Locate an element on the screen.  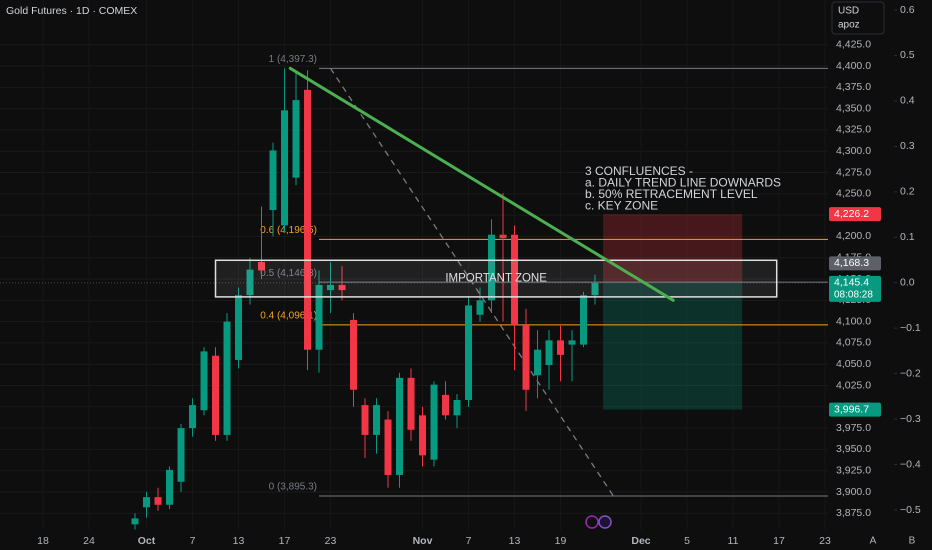
fib-label: 1 (4,397.3) is located at coordinates (293, 59).